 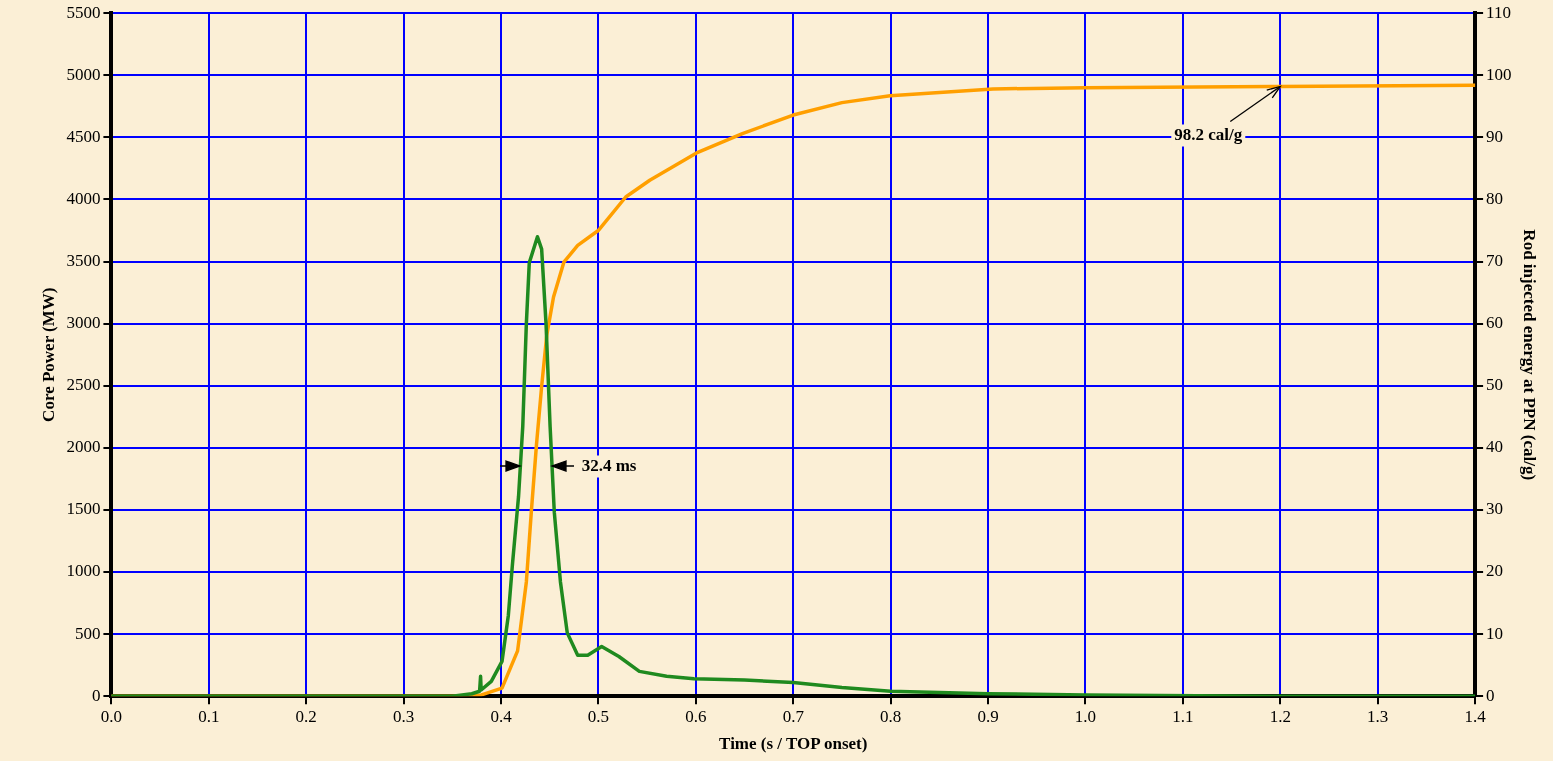 I want to click on y2-tick-label: 50, so click(x=1495, y=385).